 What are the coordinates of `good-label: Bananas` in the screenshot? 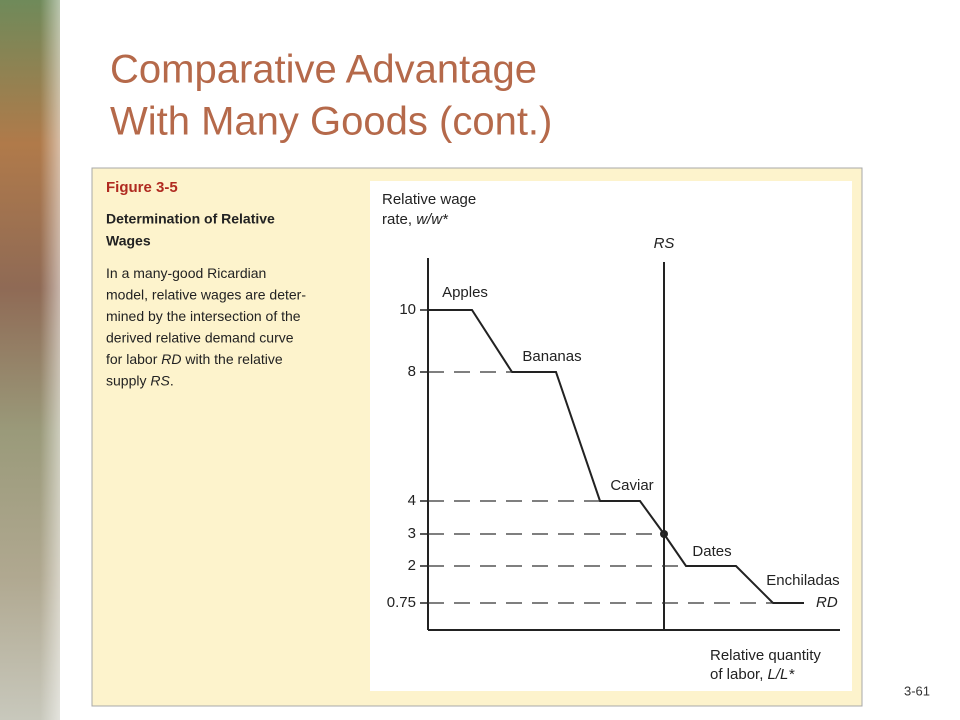 It's located at (551, 356).